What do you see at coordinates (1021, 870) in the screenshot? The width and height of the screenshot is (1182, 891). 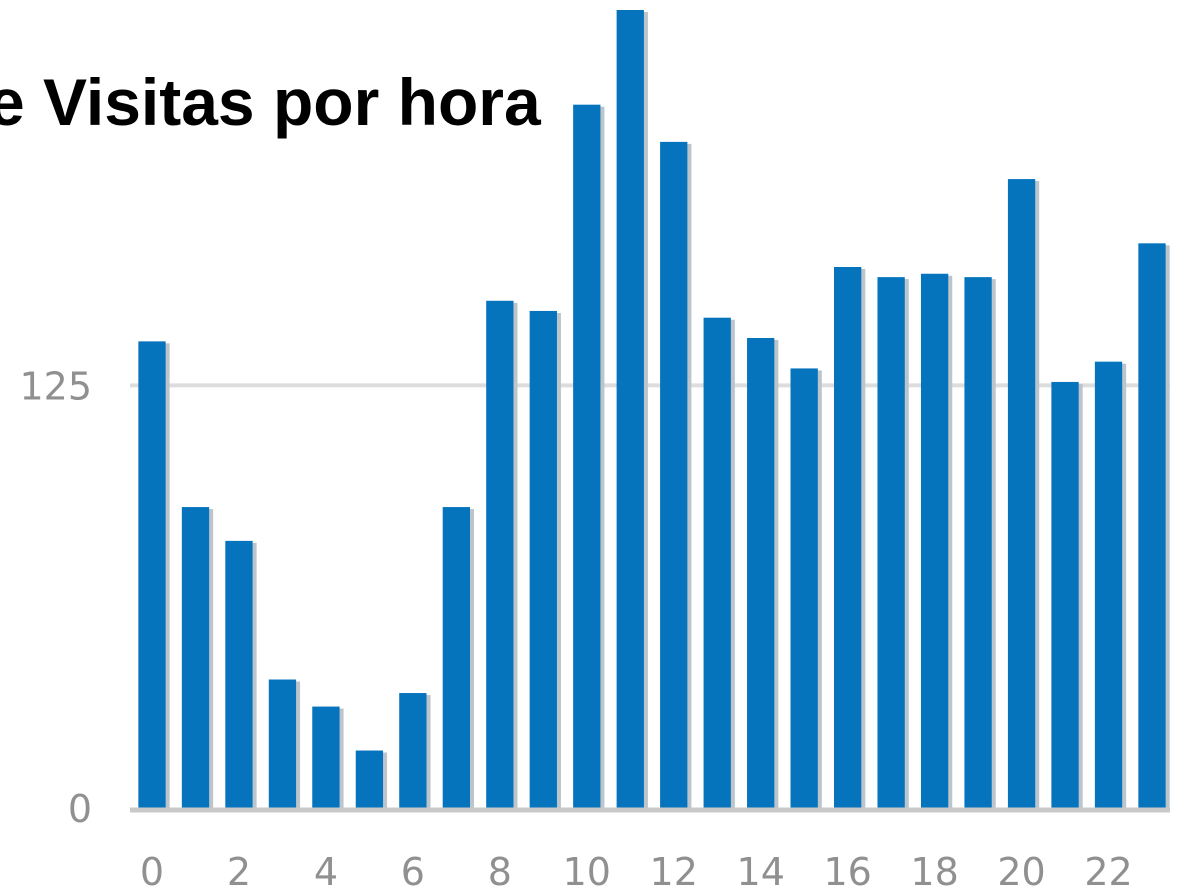 I see `x-tick-label: 20` at bounding box center [1021, 870].